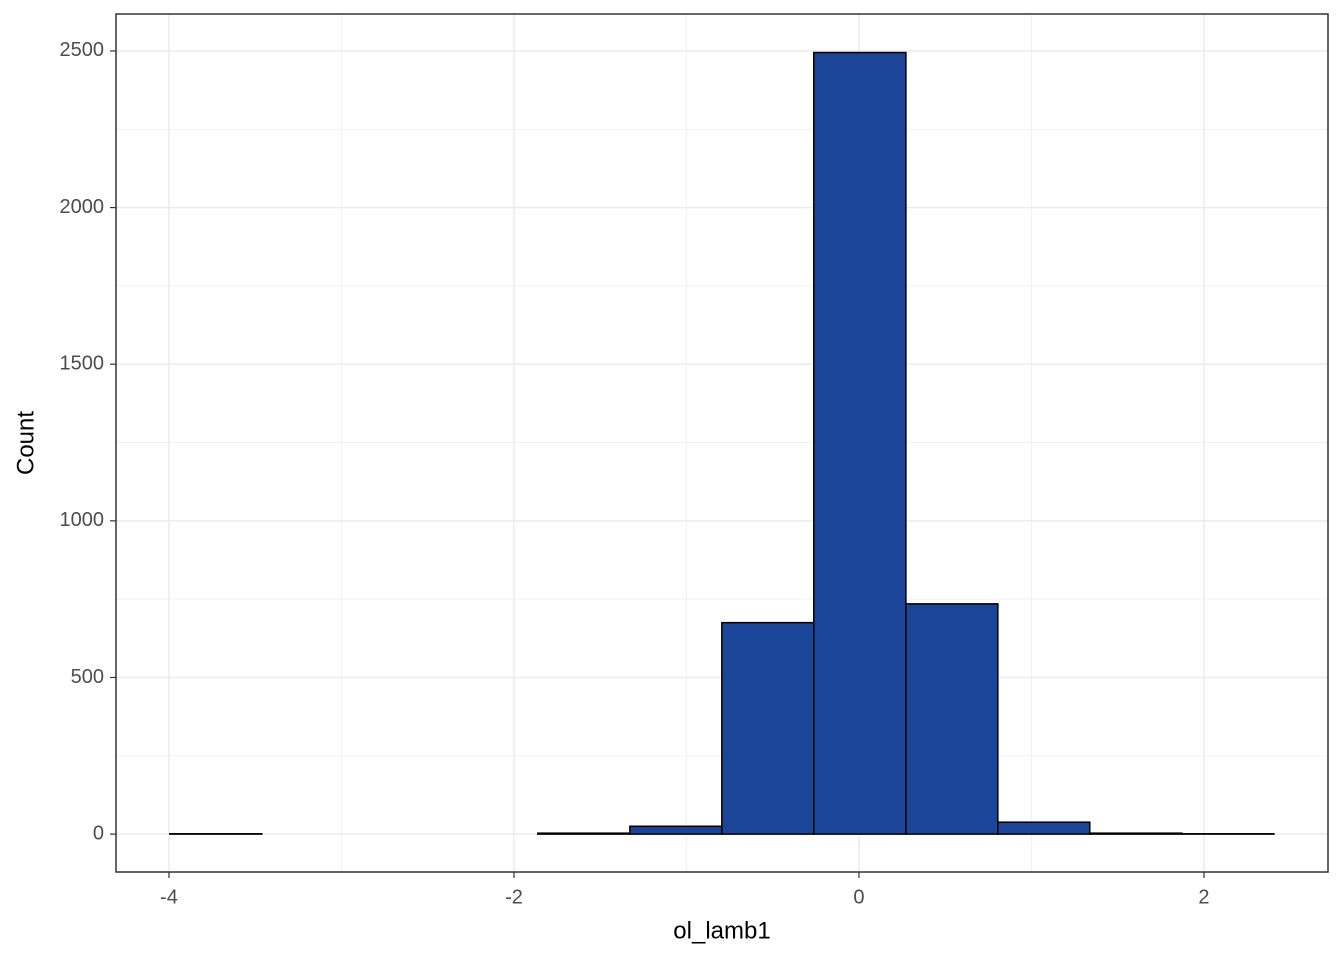 The height and width of the screenshot is (960, 1344). Describe the element at coordinates (98, 833) in the screenshot. I see `y-tick-label: 0` at that location.